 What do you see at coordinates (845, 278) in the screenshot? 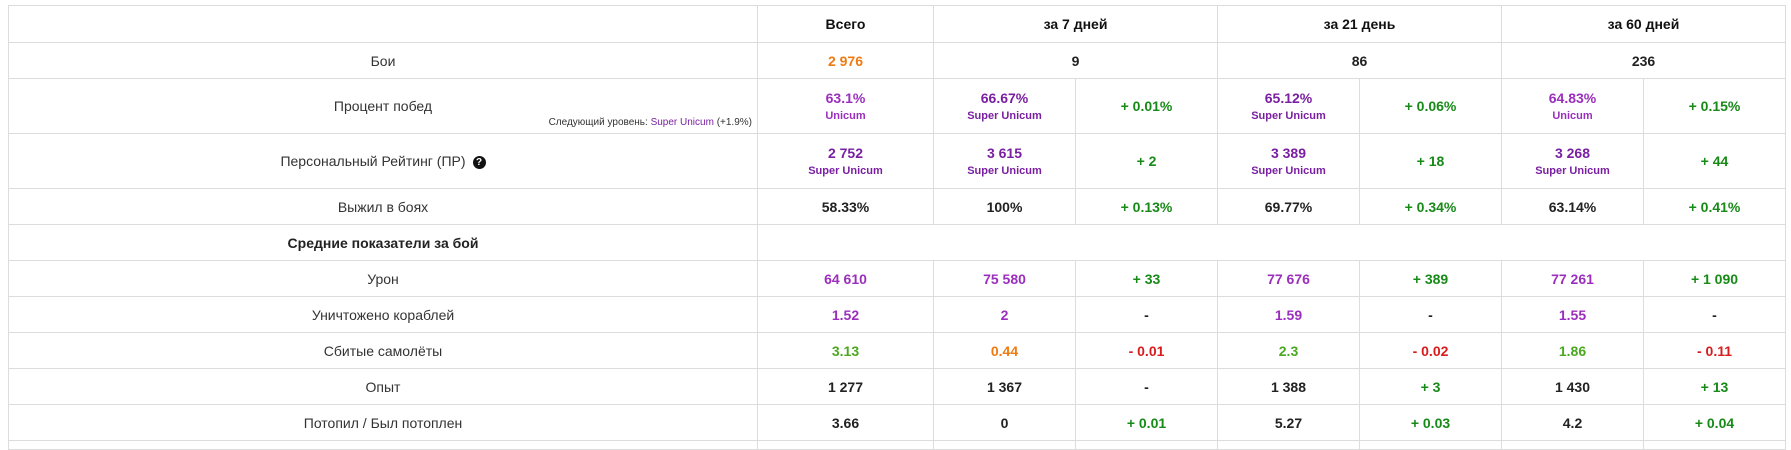
I see `damage-total: 64 610` at bounding box center [845, 278].